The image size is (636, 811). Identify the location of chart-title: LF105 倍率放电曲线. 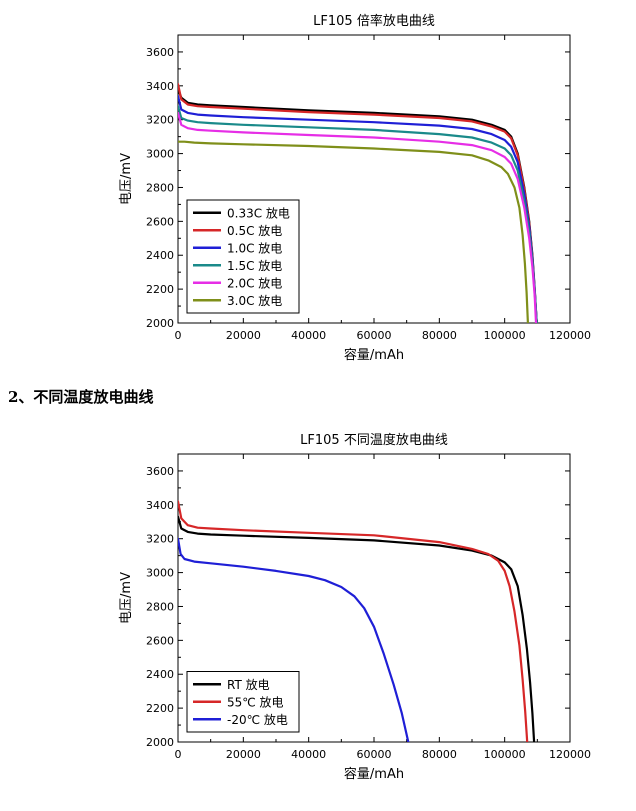
(374, 21).